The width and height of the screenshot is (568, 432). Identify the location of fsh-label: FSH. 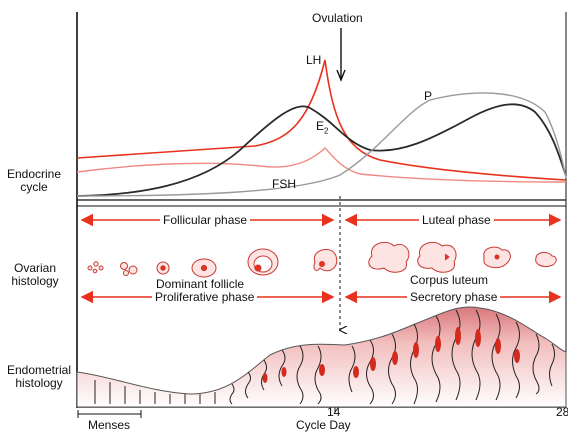
(284, 184).